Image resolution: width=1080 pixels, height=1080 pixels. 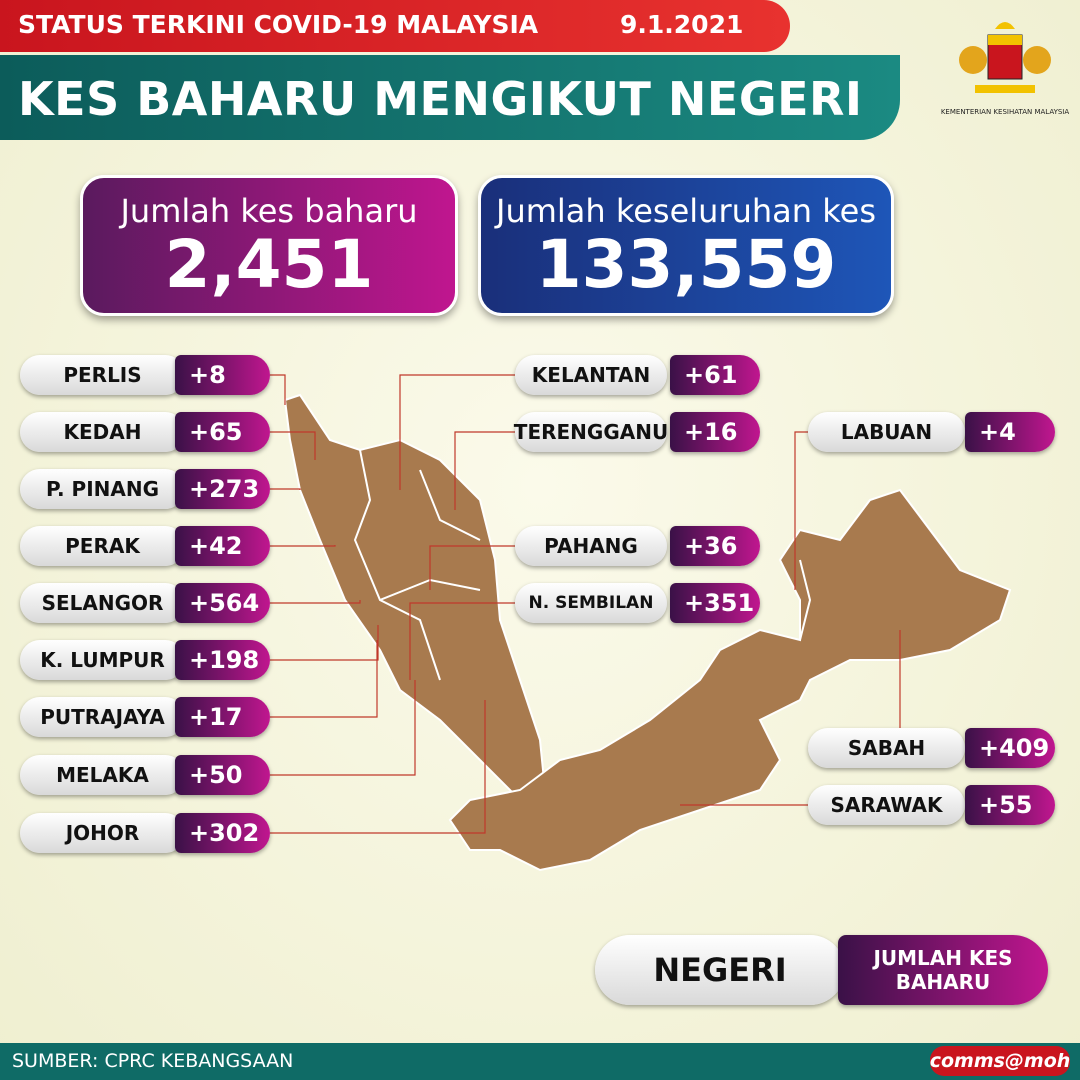 What do you see at coordinates (102, 375) in the screenshot?
I see `state-name: PERLIS` at bounding box center [102, 375].